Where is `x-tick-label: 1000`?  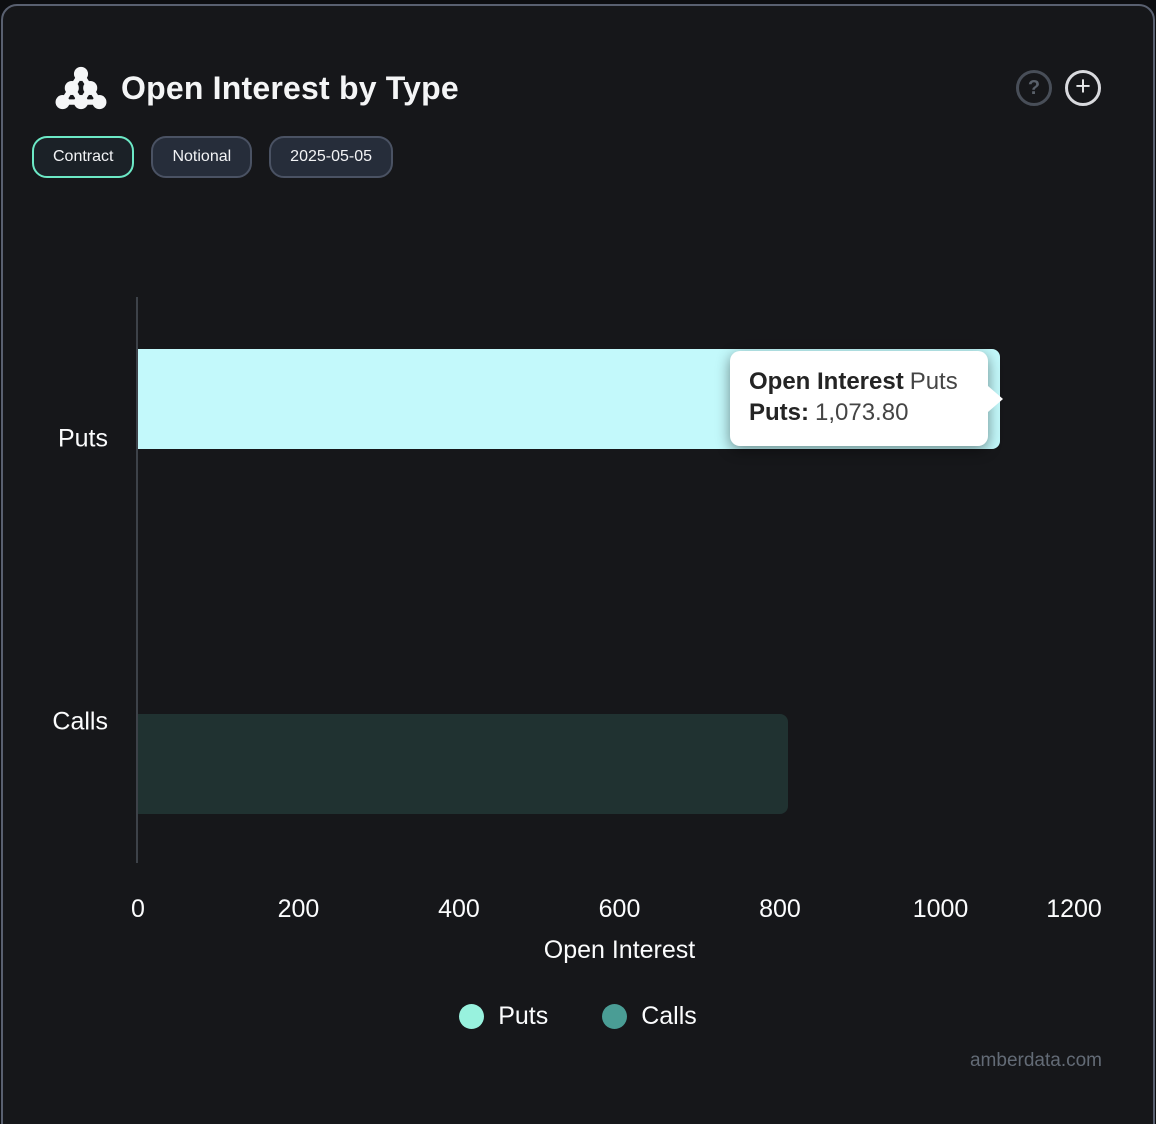 x-tick-label: 1000 is located at coordinates (940, 909).